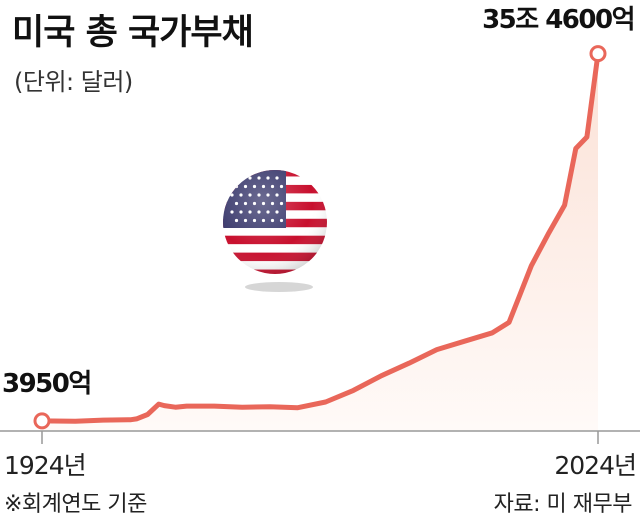 Image resolution: width=640 pixels, height=519 pixels. Describe the element at coordinates (133, 33) in the screenshot. I see `chart-title: 미국 총 국가부채` at that location.